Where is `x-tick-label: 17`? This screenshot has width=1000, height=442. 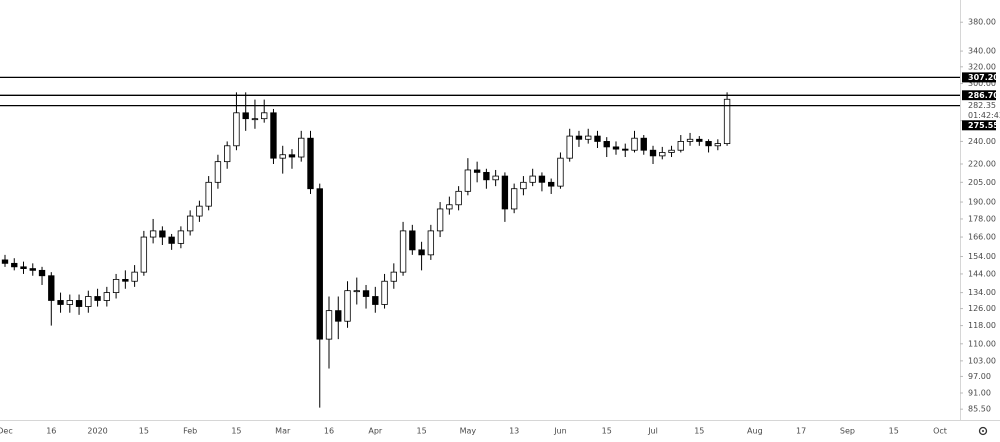 x-tick-label: 17 is located at coordinates (801, 431).